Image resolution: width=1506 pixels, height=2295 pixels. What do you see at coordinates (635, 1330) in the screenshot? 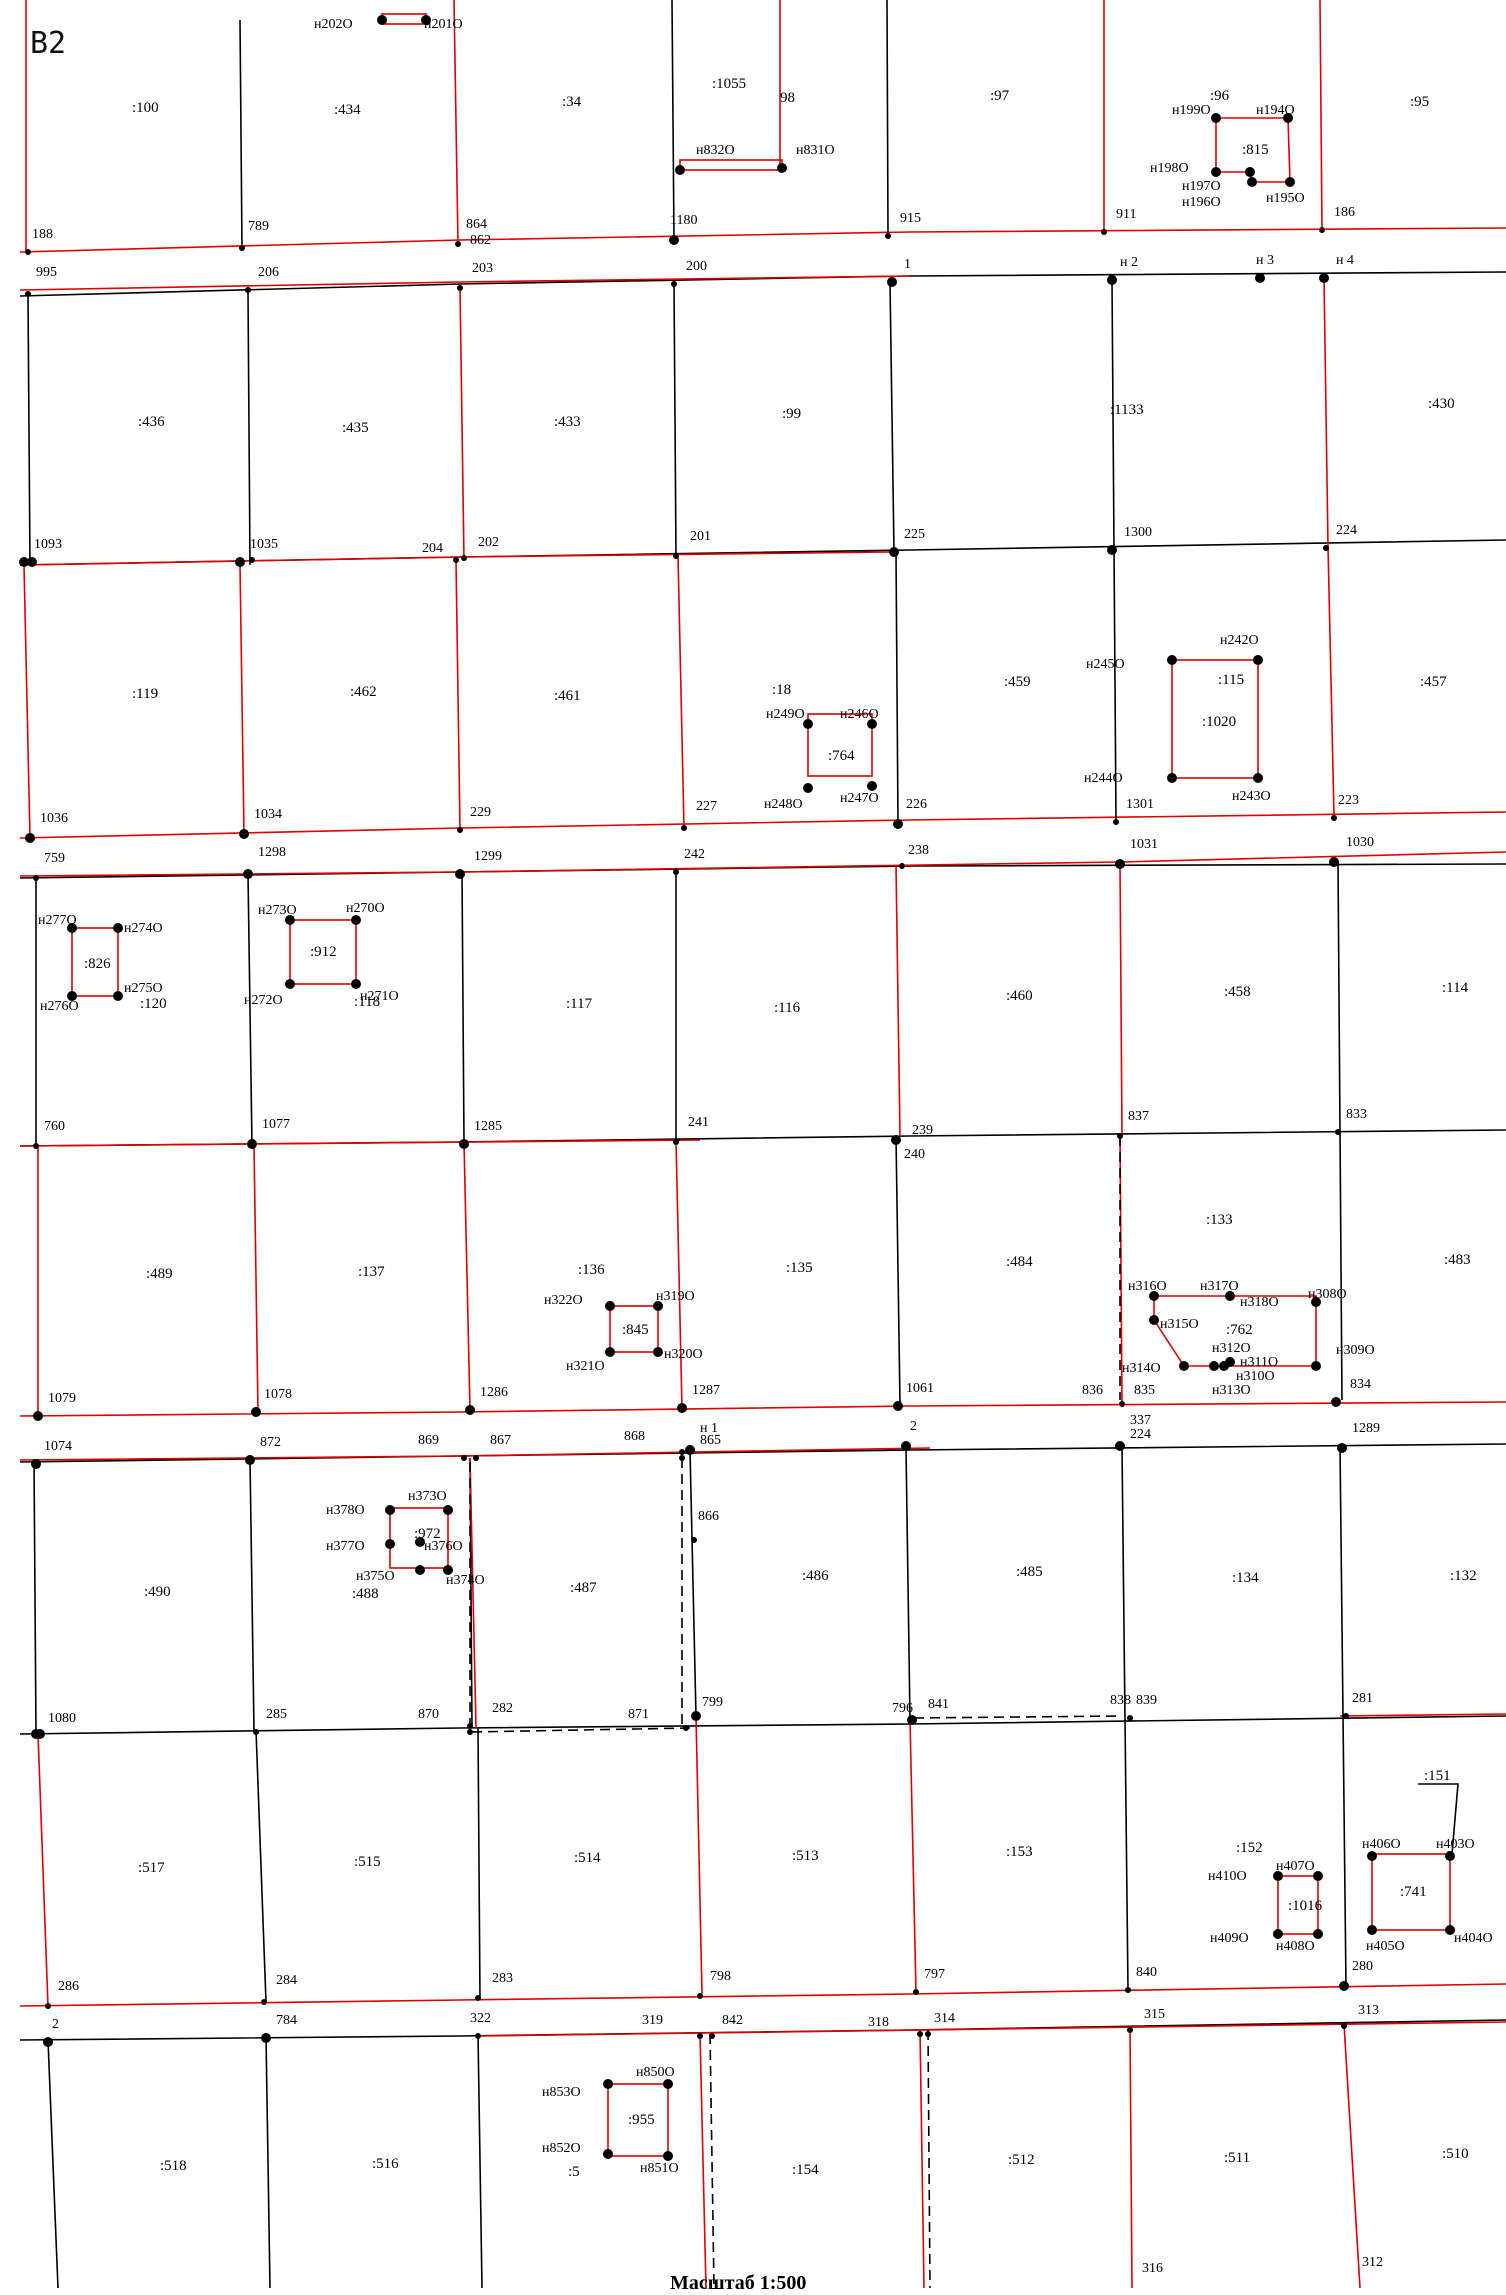
I see `parcel-label: :845` at bounding box center [635, 1330].